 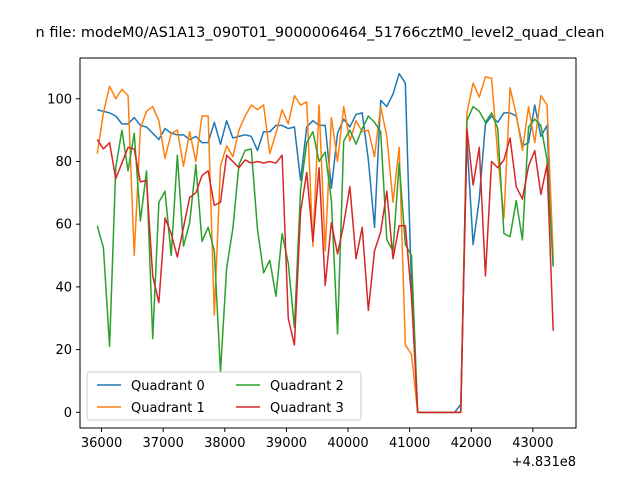 What do you see at coordinates (59, 99) in the screenshot?
I see `y-tick-label: 100` at bounding box center [59, 99].